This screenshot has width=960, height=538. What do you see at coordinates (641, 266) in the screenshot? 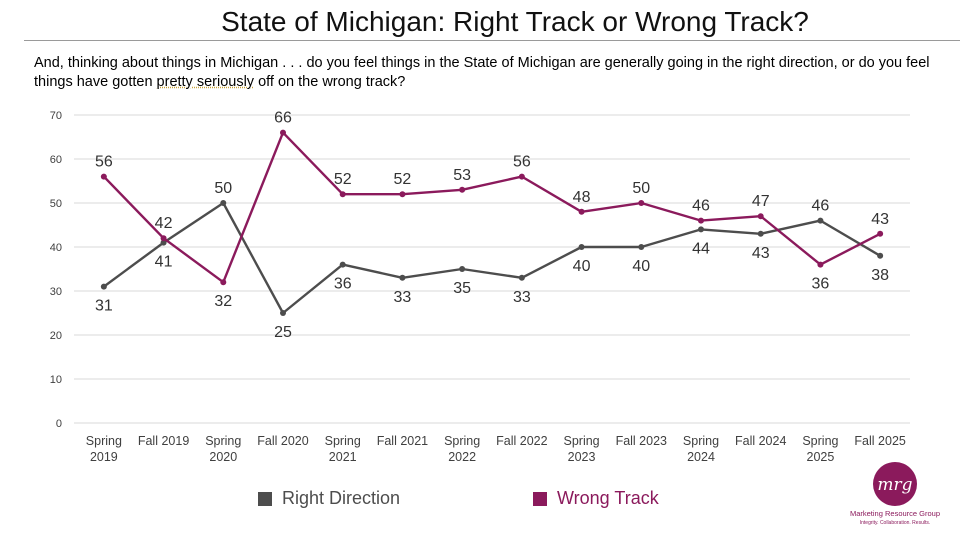
I see `data-label-right-direction-9: 40` at bounding box center [641, 266].